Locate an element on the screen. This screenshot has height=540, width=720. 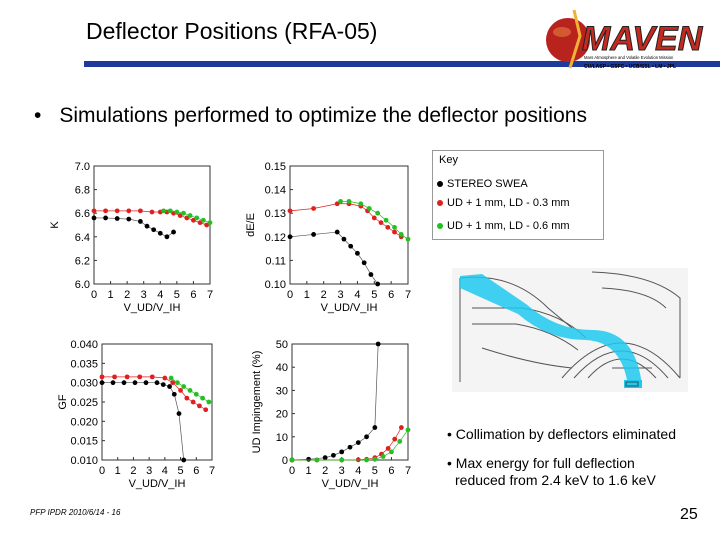
legend-dot-green is located at coordinates (440, 226).